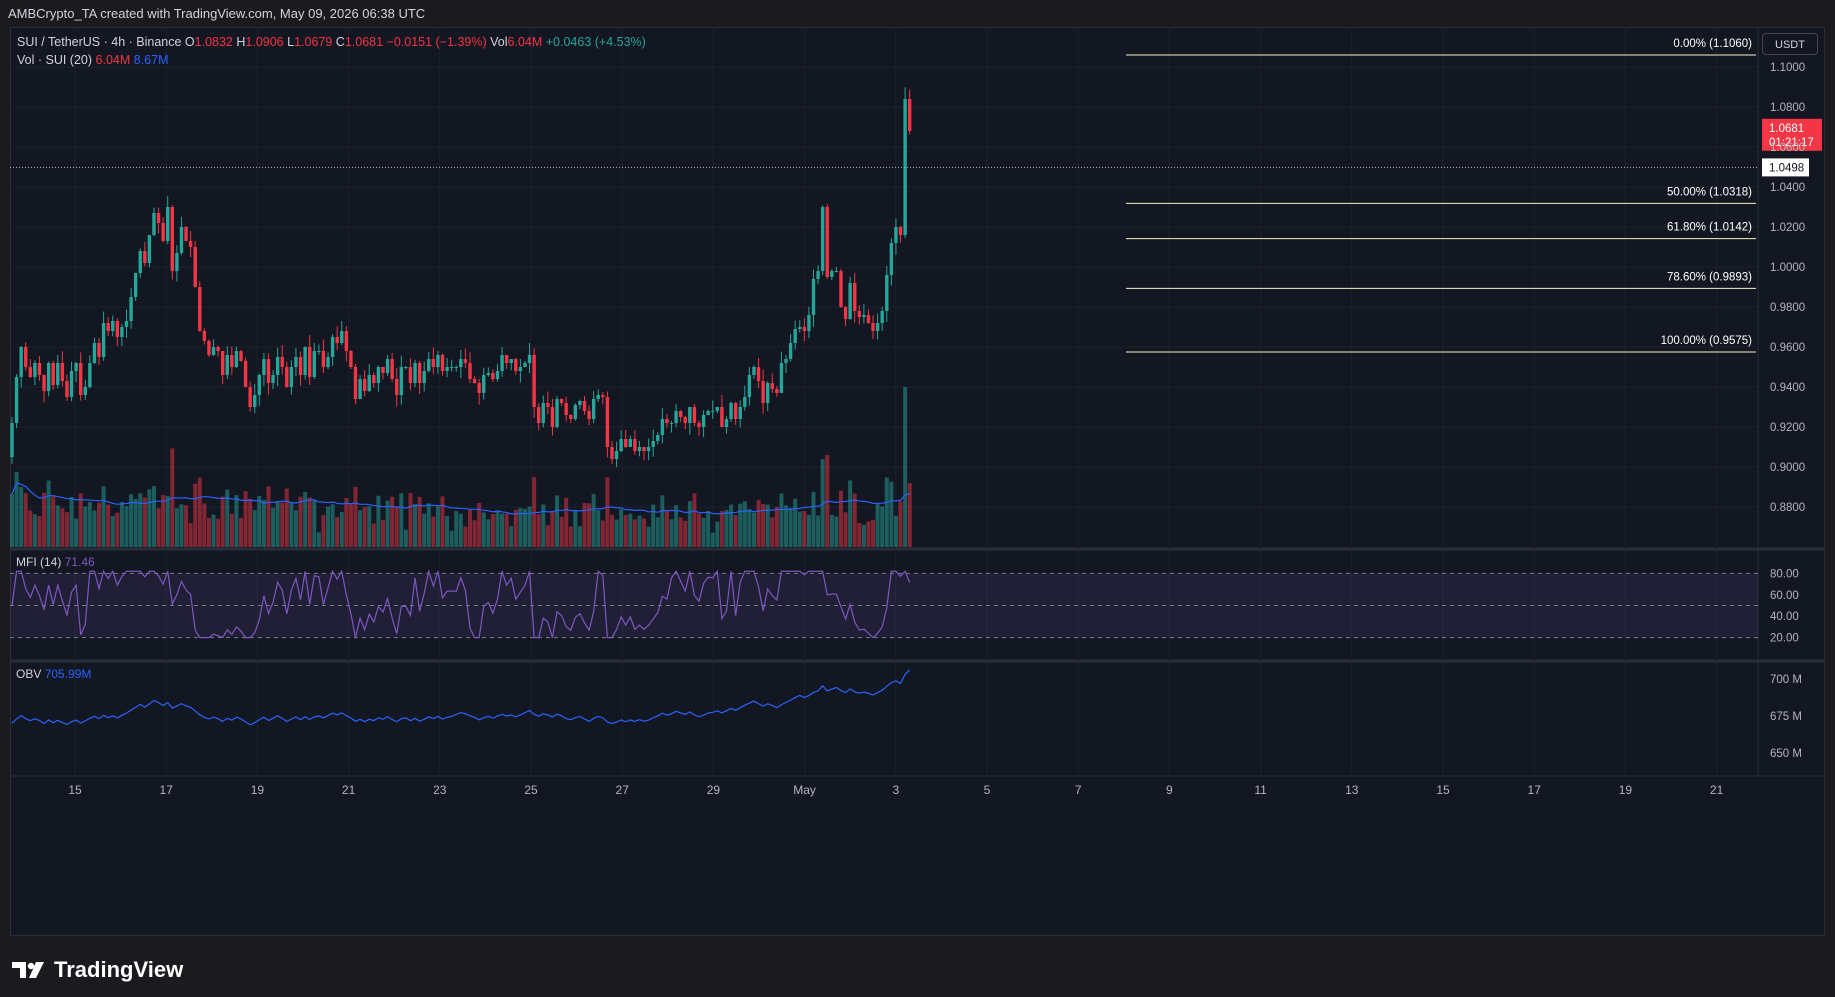 The image size is (1835, 997). Describe the element at coordinates (461, 467) in the screenshot. I see `volume-bars` at that location.